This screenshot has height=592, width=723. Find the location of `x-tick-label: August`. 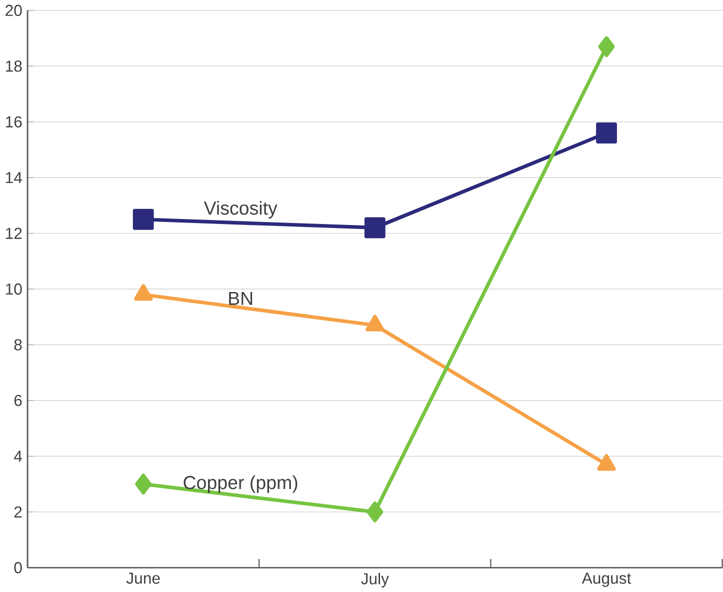

x-tick-label: August is located at coordinates (607, 579).